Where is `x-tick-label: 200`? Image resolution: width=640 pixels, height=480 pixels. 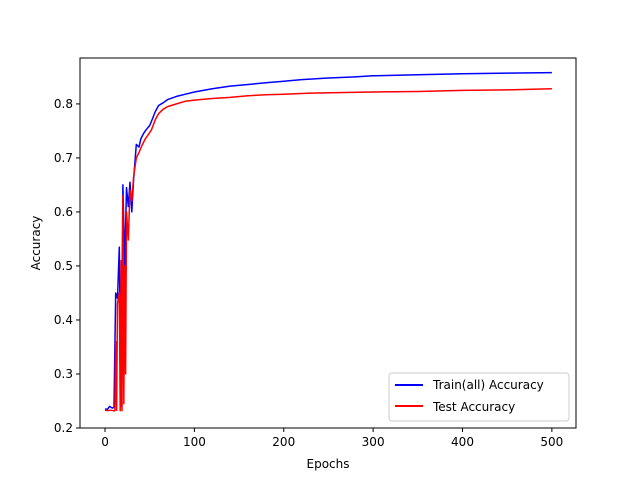
x-tick-label: 200 is located at coordinates (283, 442).